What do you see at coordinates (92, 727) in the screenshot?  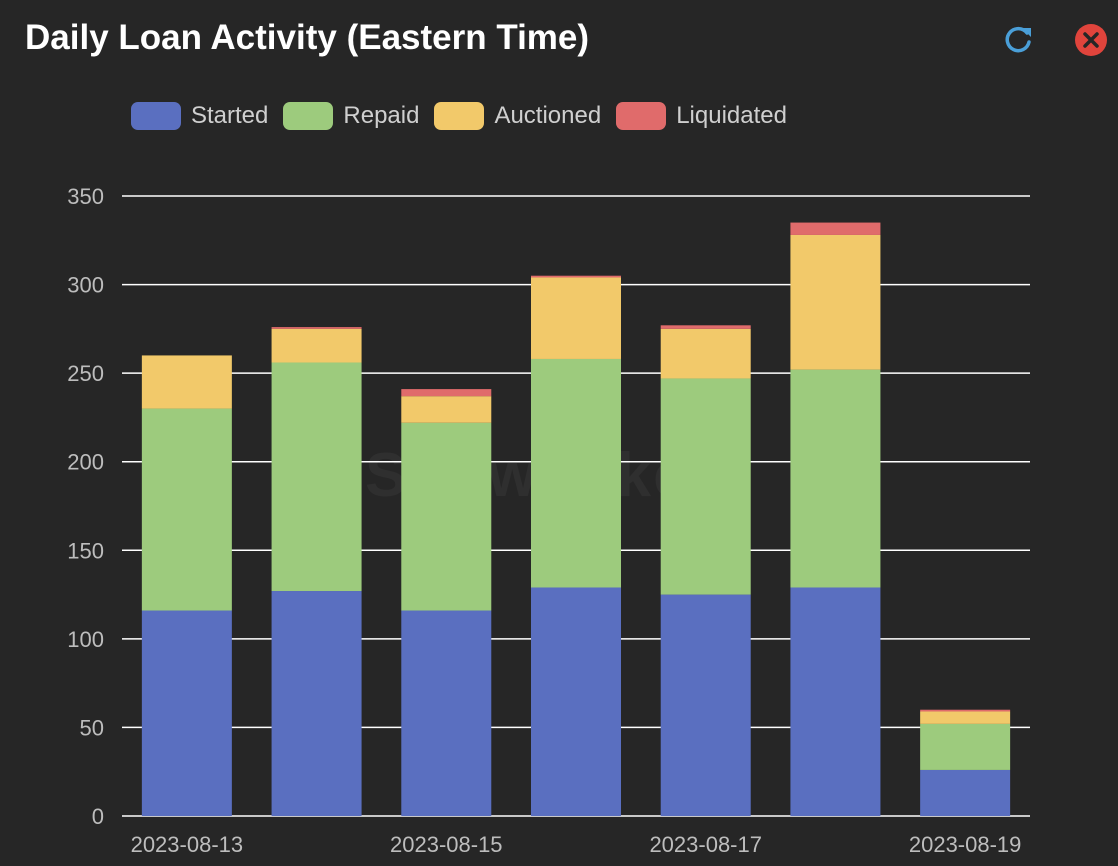 I see `y-tick-label: 50` at bounding box center [92, 727].